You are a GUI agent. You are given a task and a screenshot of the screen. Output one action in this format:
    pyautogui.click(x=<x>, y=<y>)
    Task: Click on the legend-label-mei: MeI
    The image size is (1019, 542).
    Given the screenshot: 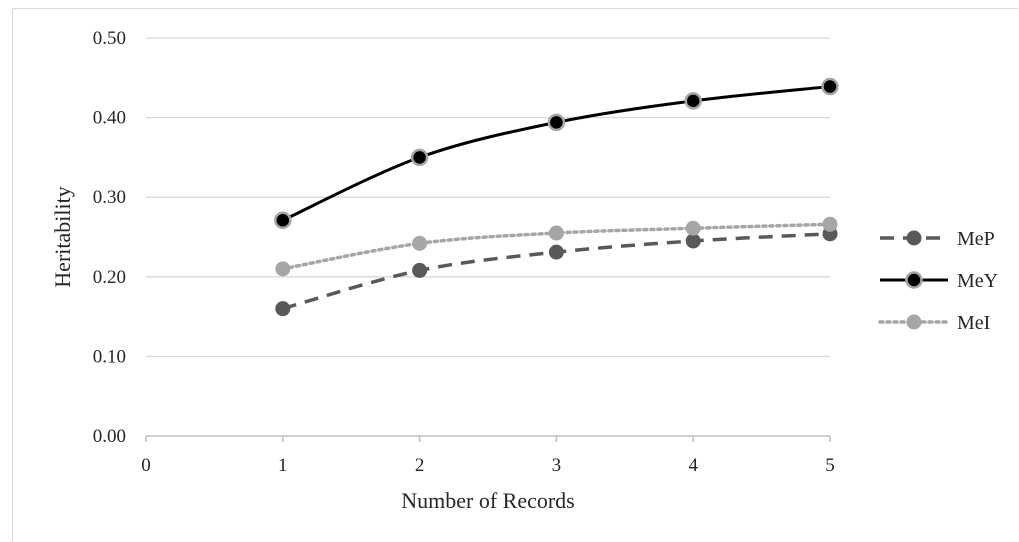 What is the action you would take?
    pyautogui.click(x=973, y=323)
    